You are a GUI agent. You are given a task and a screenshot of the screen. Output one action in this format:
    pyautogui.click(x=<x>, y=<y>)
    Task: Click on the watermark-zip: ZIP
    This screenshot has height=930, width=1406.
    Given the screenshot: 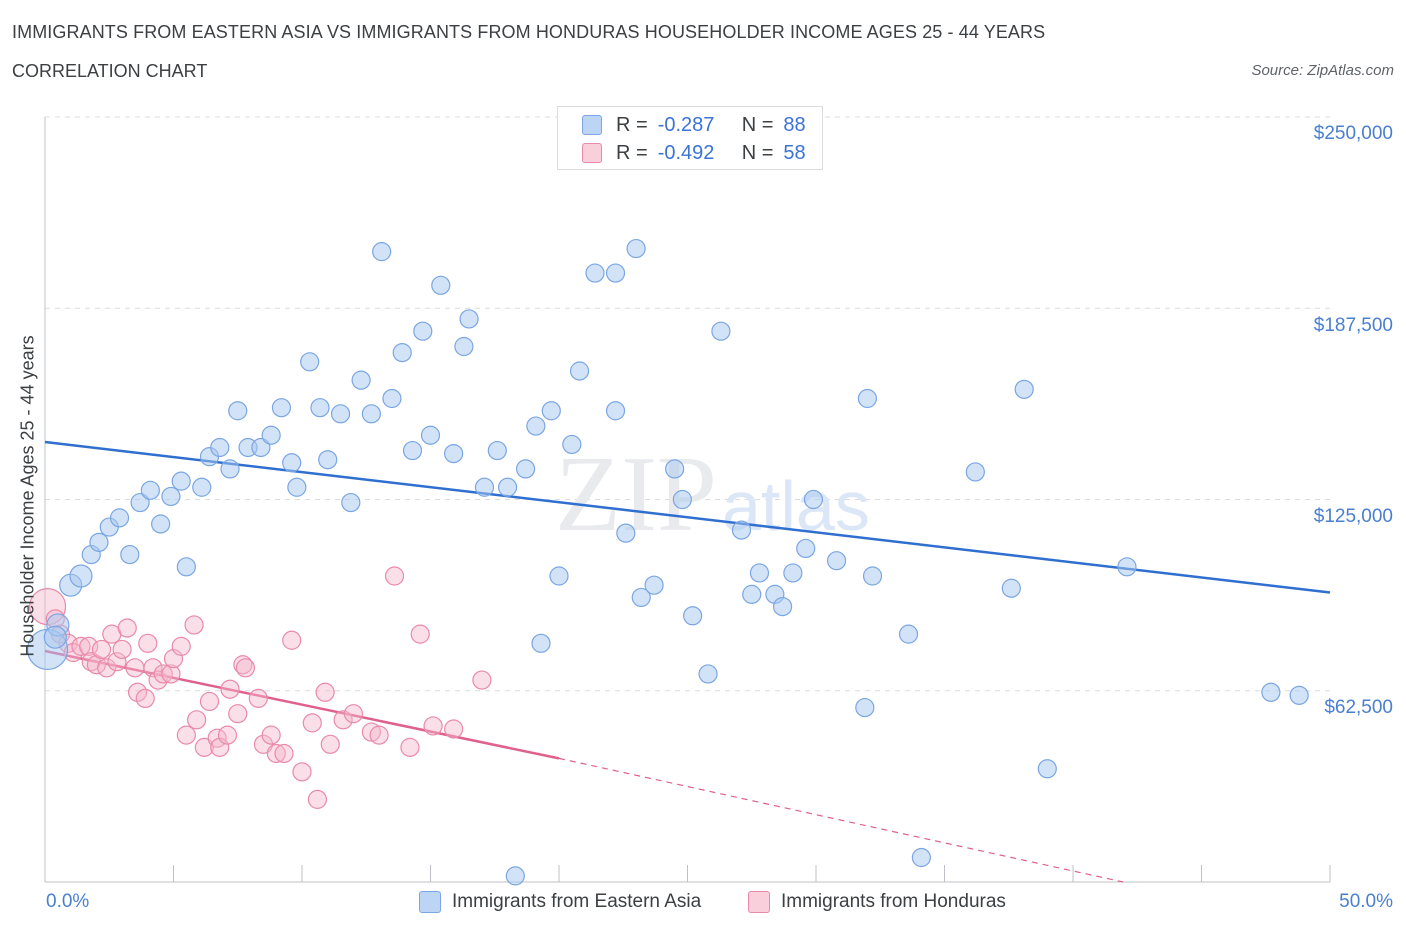 What is the action you would take?
    pyautogui.click(x=636, y=494)
    